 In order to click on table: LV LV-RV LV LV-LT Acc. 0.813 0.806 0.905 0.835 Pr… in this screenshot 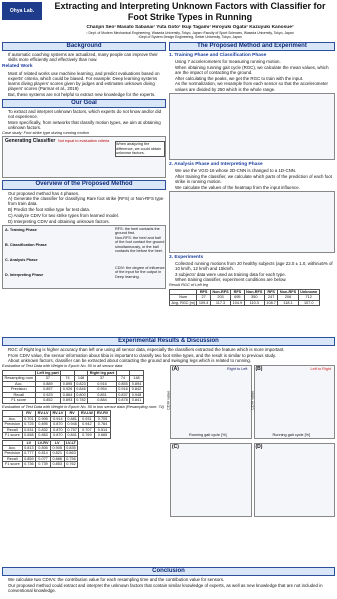, I will do `click(40, 453)`.